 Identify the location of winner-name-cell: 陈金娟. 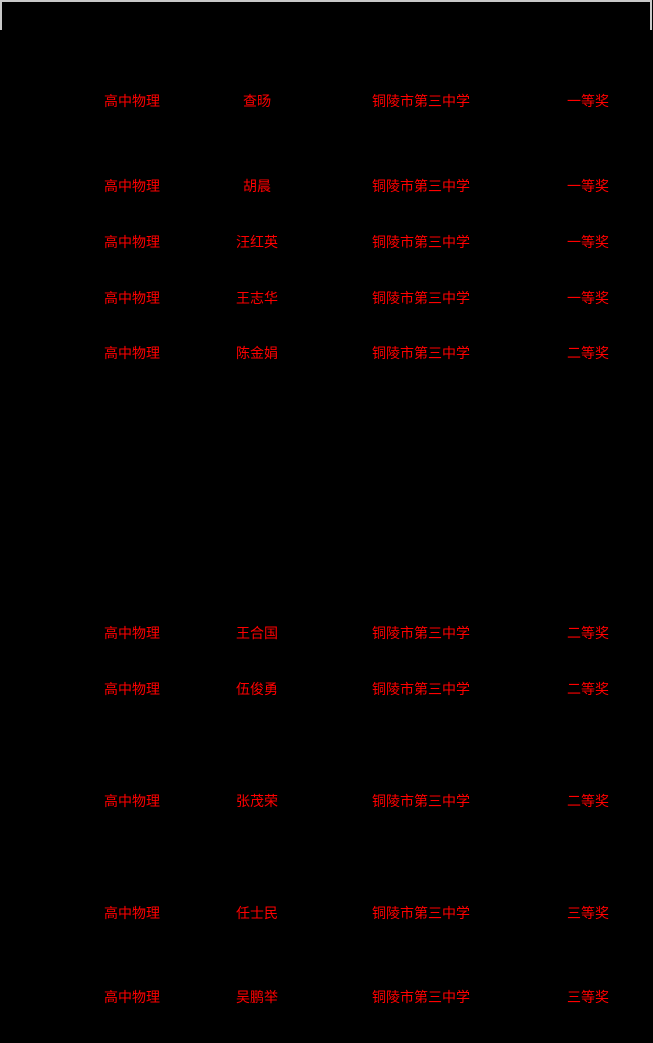
(257, 354).